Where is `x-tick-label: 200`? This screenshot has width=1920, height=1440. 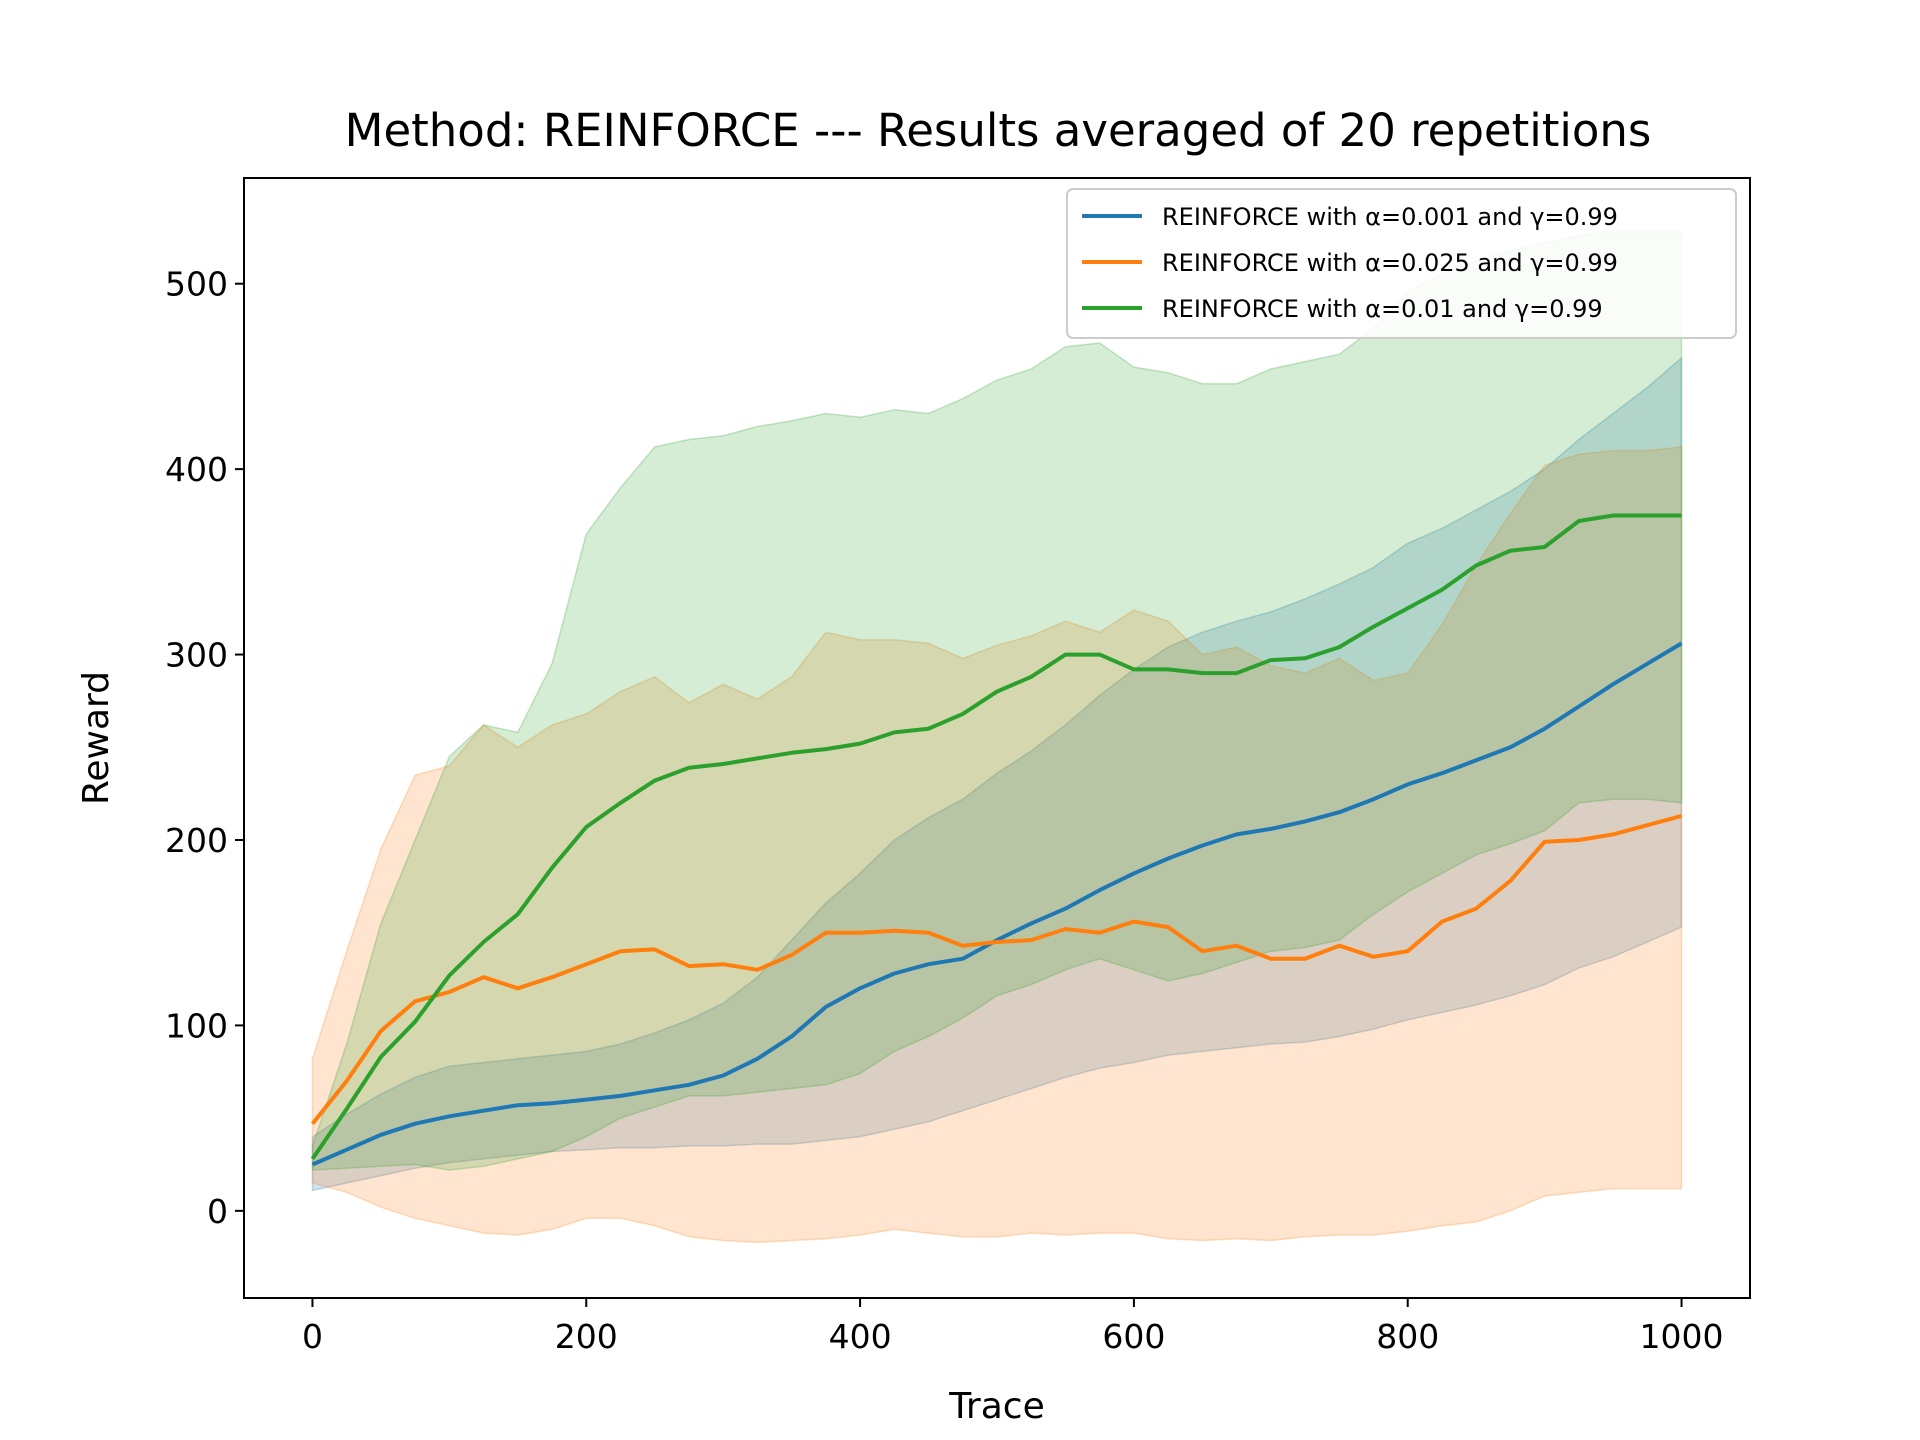 x-tick-label: 200 is located at coordinates (586, 1336).